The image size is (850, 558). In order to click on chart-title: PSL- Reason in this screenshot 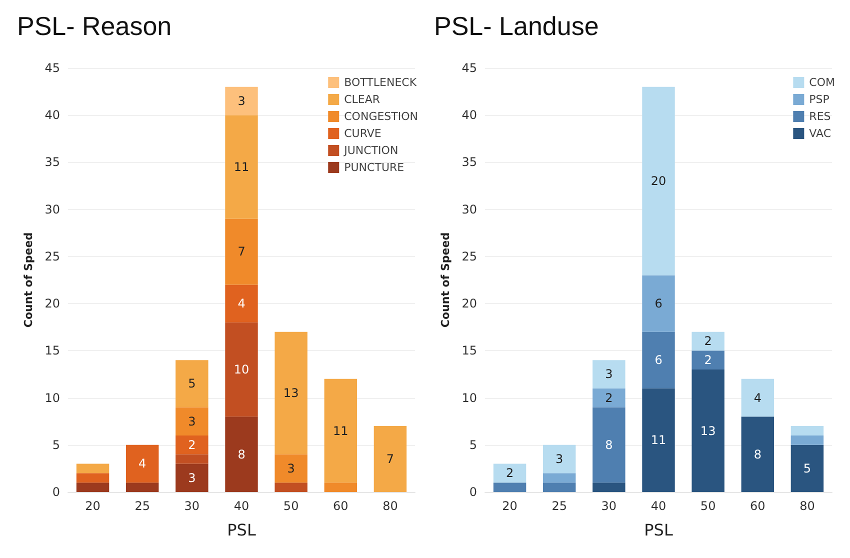, I will do `click(94, 26)`.